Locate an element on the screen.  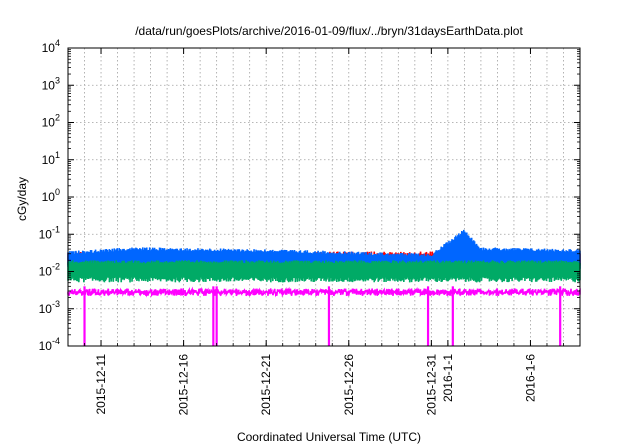
x-tick-label: 2015-12-31 is located at coordinates (431, 385).